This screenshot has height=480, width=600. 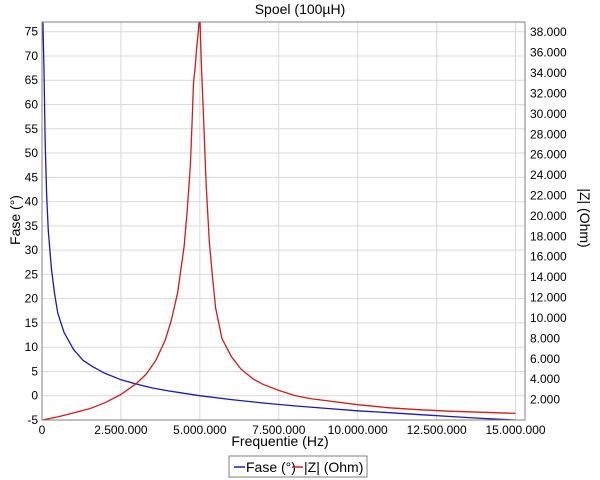 I want to click on y-left-tick-labels: -5 0 5 10 15 20 25 30 35 40 45 50 55 60 65 70 75, so click(x=32, y=226).